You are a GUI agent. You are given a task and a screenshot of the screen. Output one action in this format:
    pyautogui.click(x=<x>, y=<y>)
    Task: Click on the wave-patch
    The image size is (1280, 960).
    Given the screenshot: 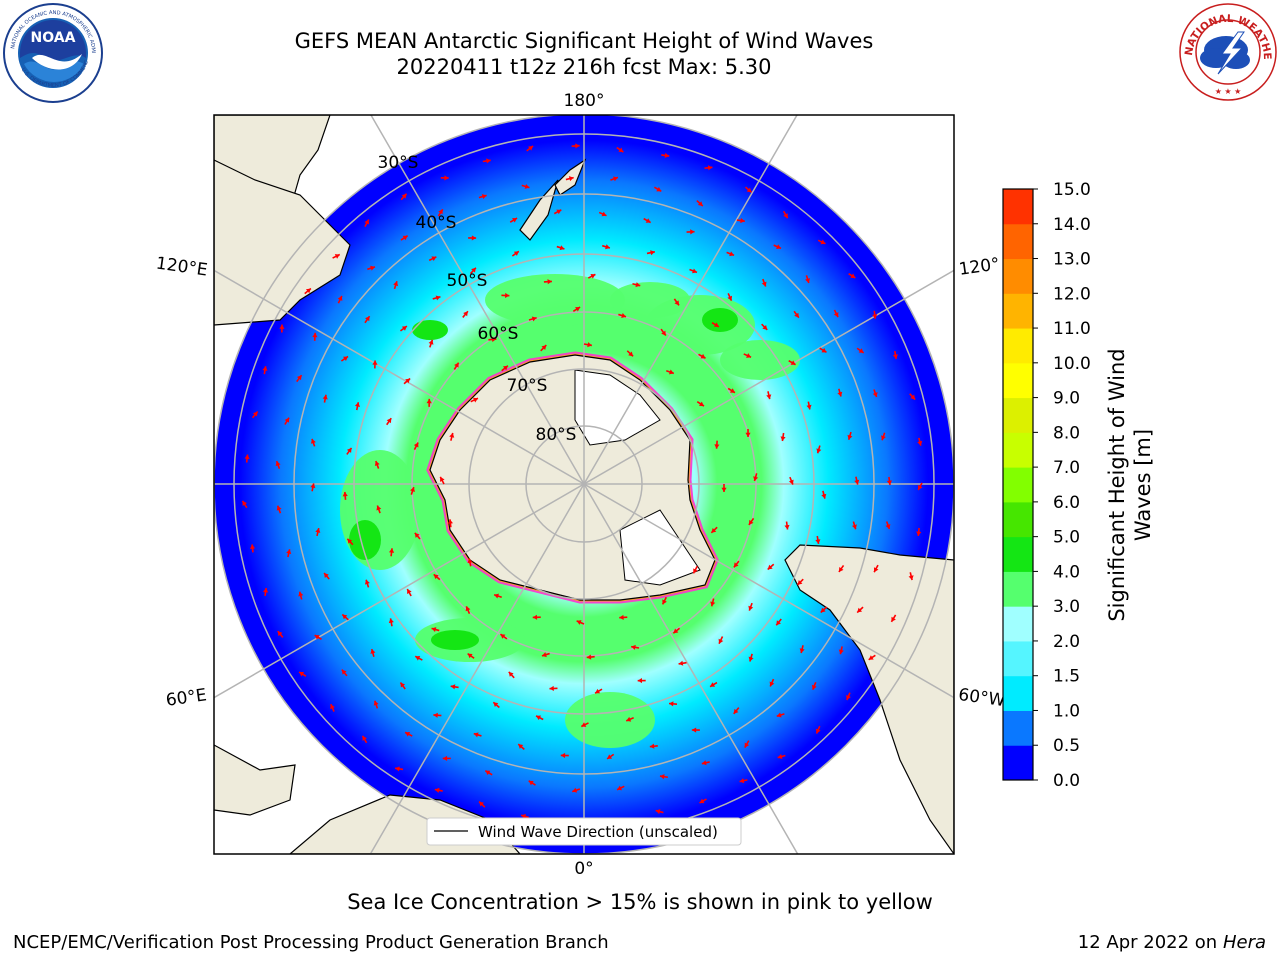 What is the action you would take?
    pyautogui.click(x=760, y=360)
    